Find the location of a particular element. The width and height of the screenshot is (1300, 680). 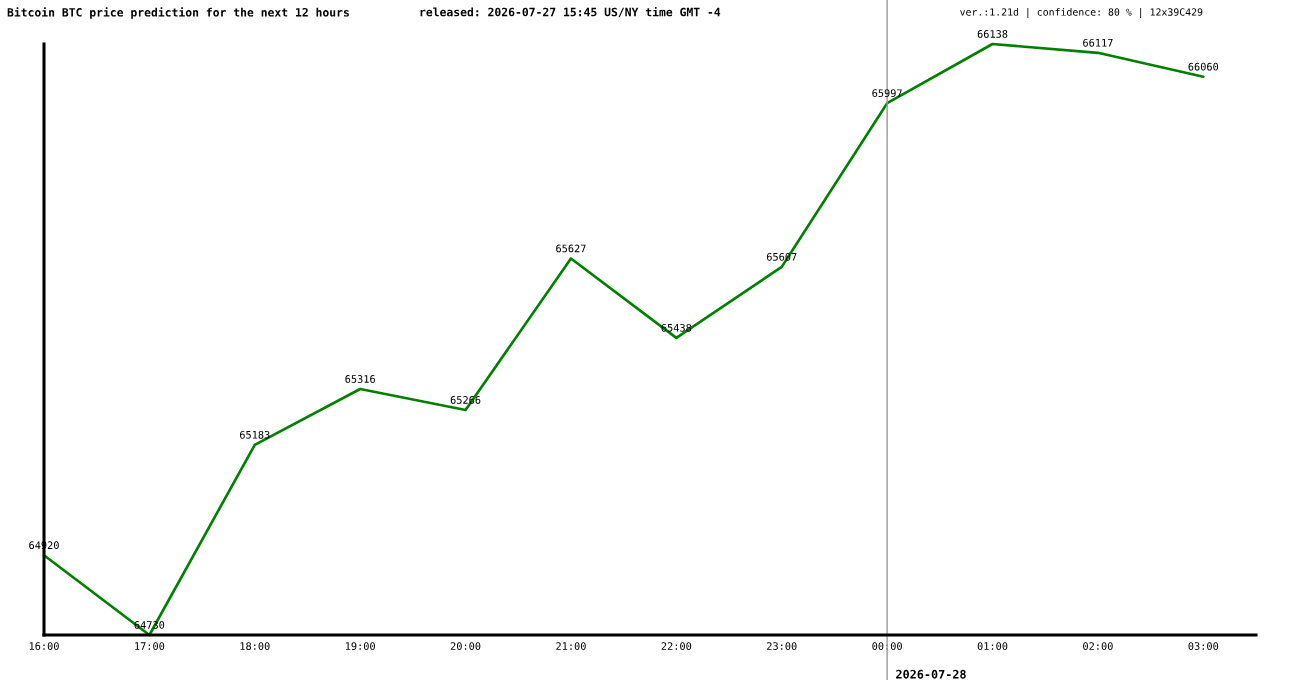

x-tick-label: 00:00 is located at coordinates (887, 646).